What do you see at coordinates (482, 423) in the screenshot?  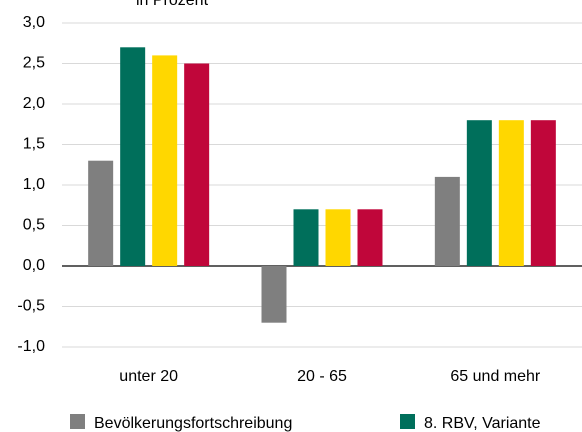 I see `legend-label: 8. RBV, Variante` at bounding box center [482, 423].